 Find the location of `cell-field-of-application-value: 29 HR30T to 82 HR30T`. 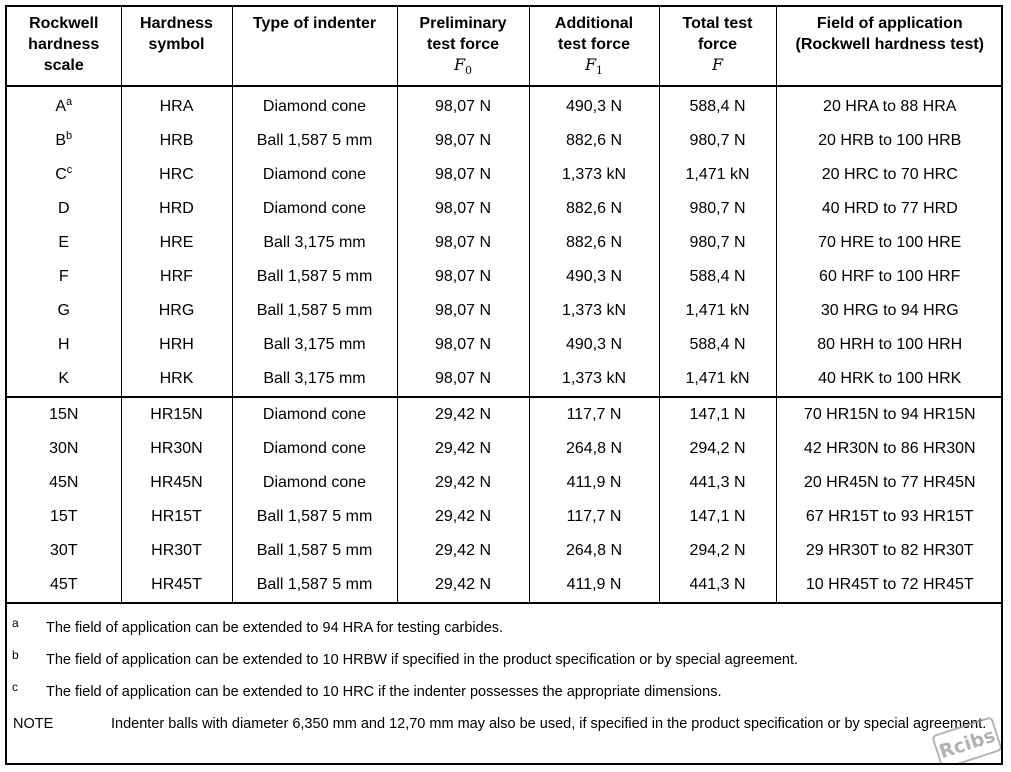

cell-field-of-application-value: 29 HR30T to 82 HR30T is located at coordinates (889, 550).